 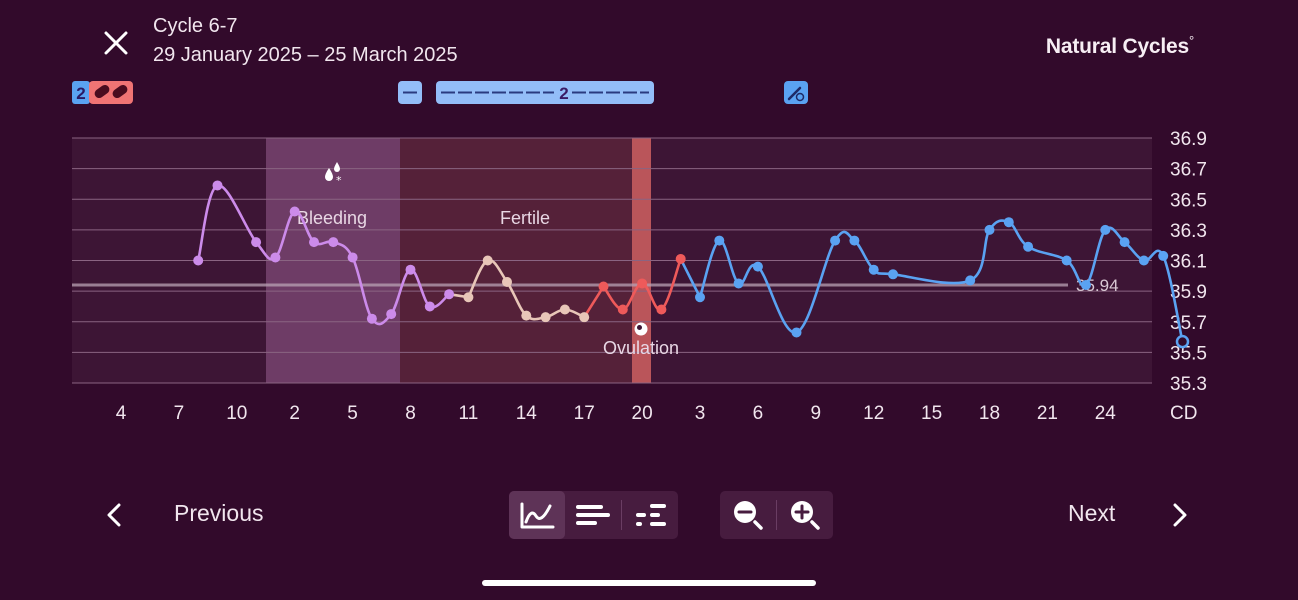 I want to click on graph-view-button, so click(x=537, y=515).